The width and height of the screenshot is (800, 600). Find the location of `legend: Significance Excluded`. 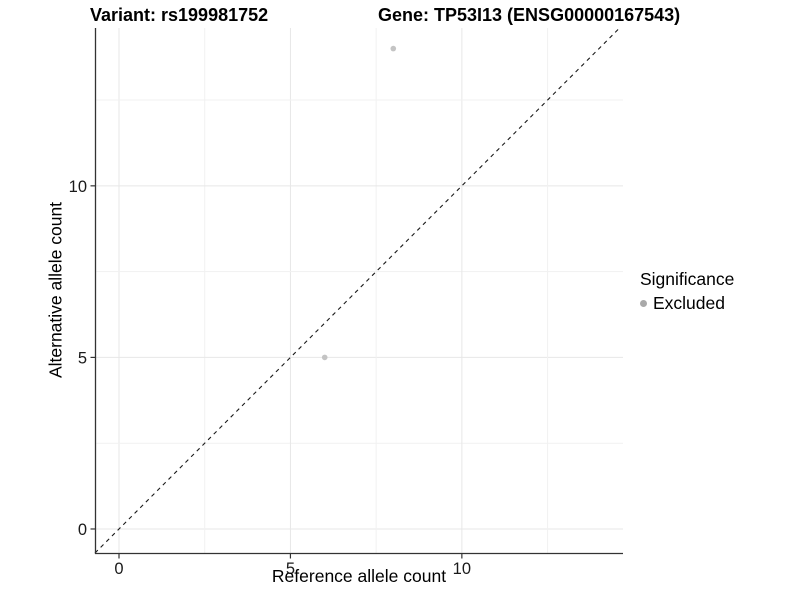

legend: Significance Excluded is located at coordinates (687, 291).